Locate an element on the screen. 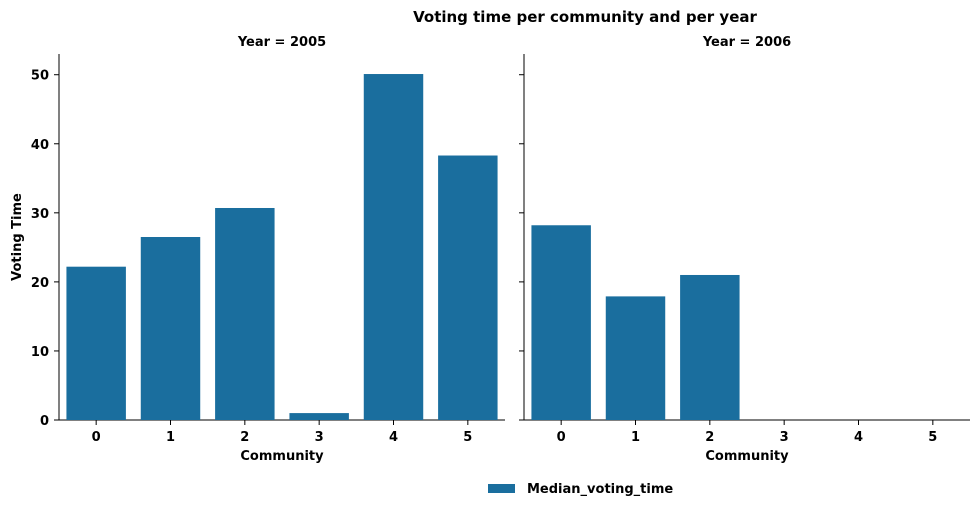  y-tick-label: 10 is located at coordinates (40, 352).